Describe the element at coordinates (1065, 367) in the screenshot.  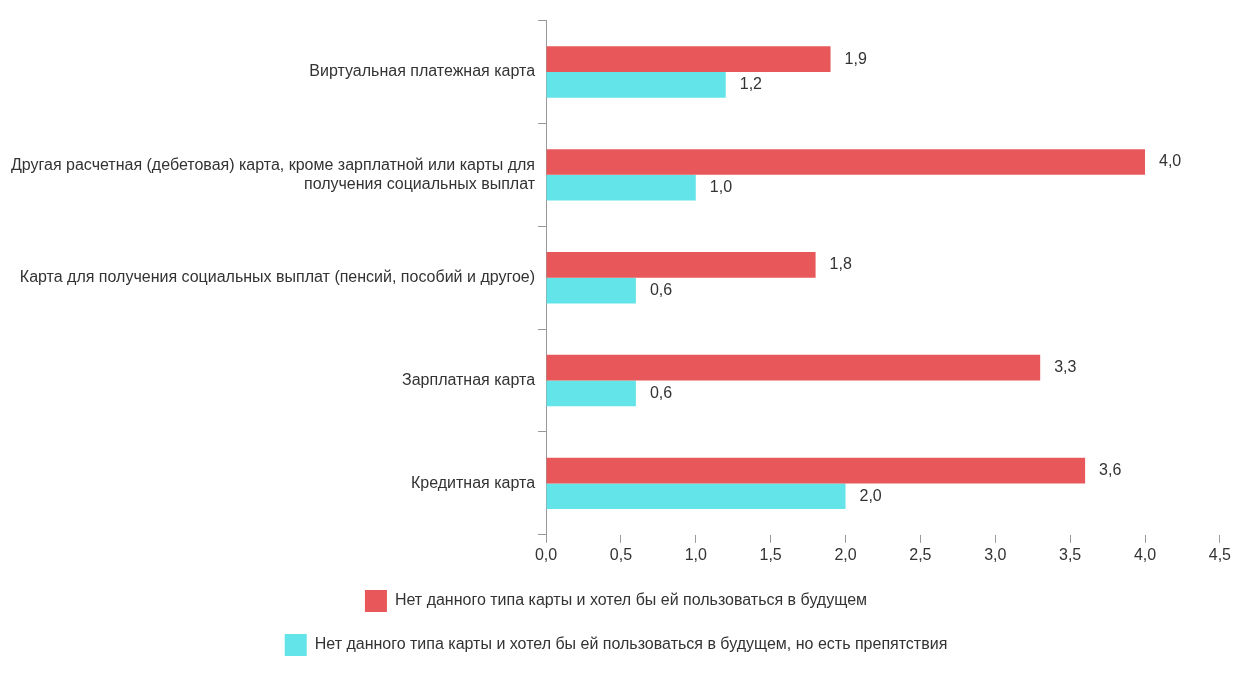
I see `data-label: 3,3` at that location.